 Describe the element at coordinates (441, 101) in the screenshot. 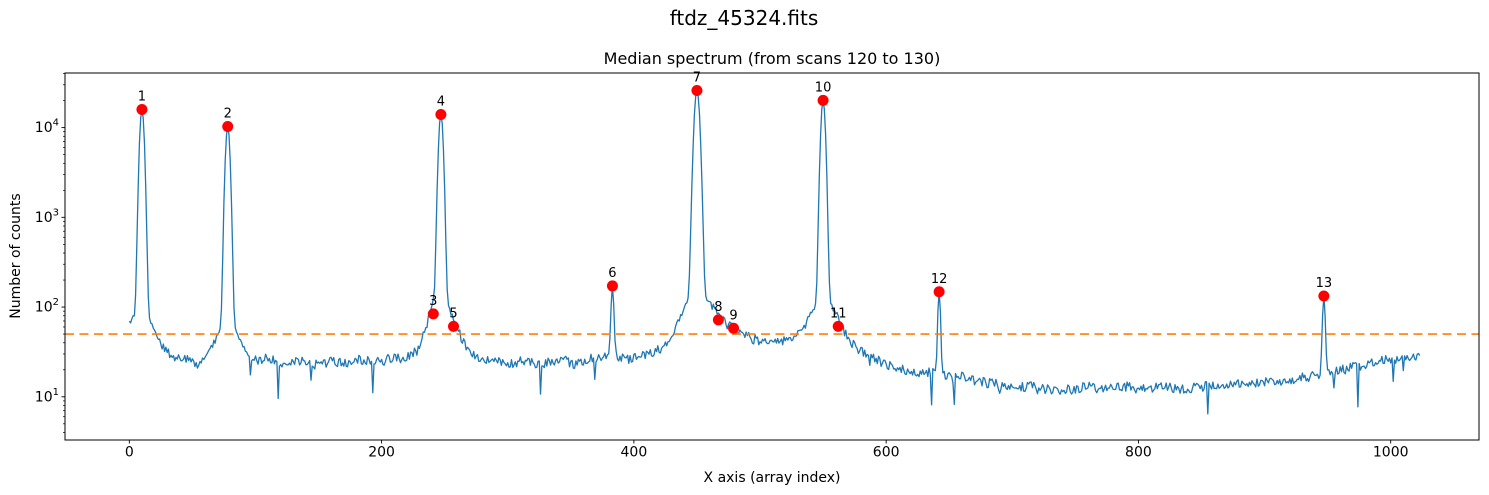

I see `peak-annotation-4: 4` at that location.